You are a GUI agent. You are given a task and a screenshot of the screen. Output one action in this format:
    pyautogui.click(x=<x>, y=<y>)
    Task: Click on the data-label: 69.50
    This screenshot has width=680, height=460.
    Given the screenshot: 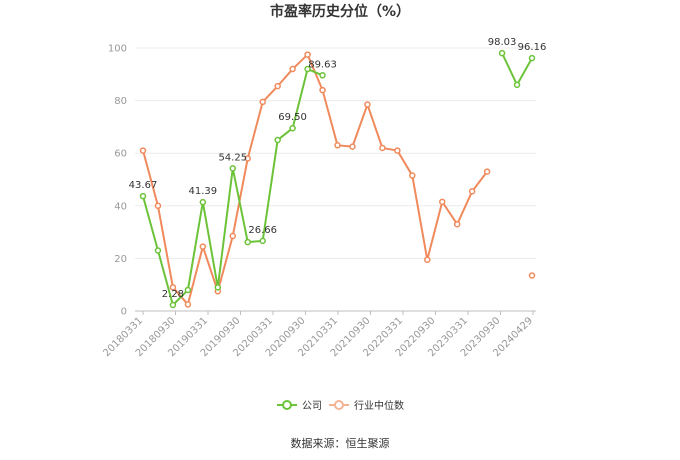 What is the action you would take?
    pyautogui.click(x=292, y=117)
    